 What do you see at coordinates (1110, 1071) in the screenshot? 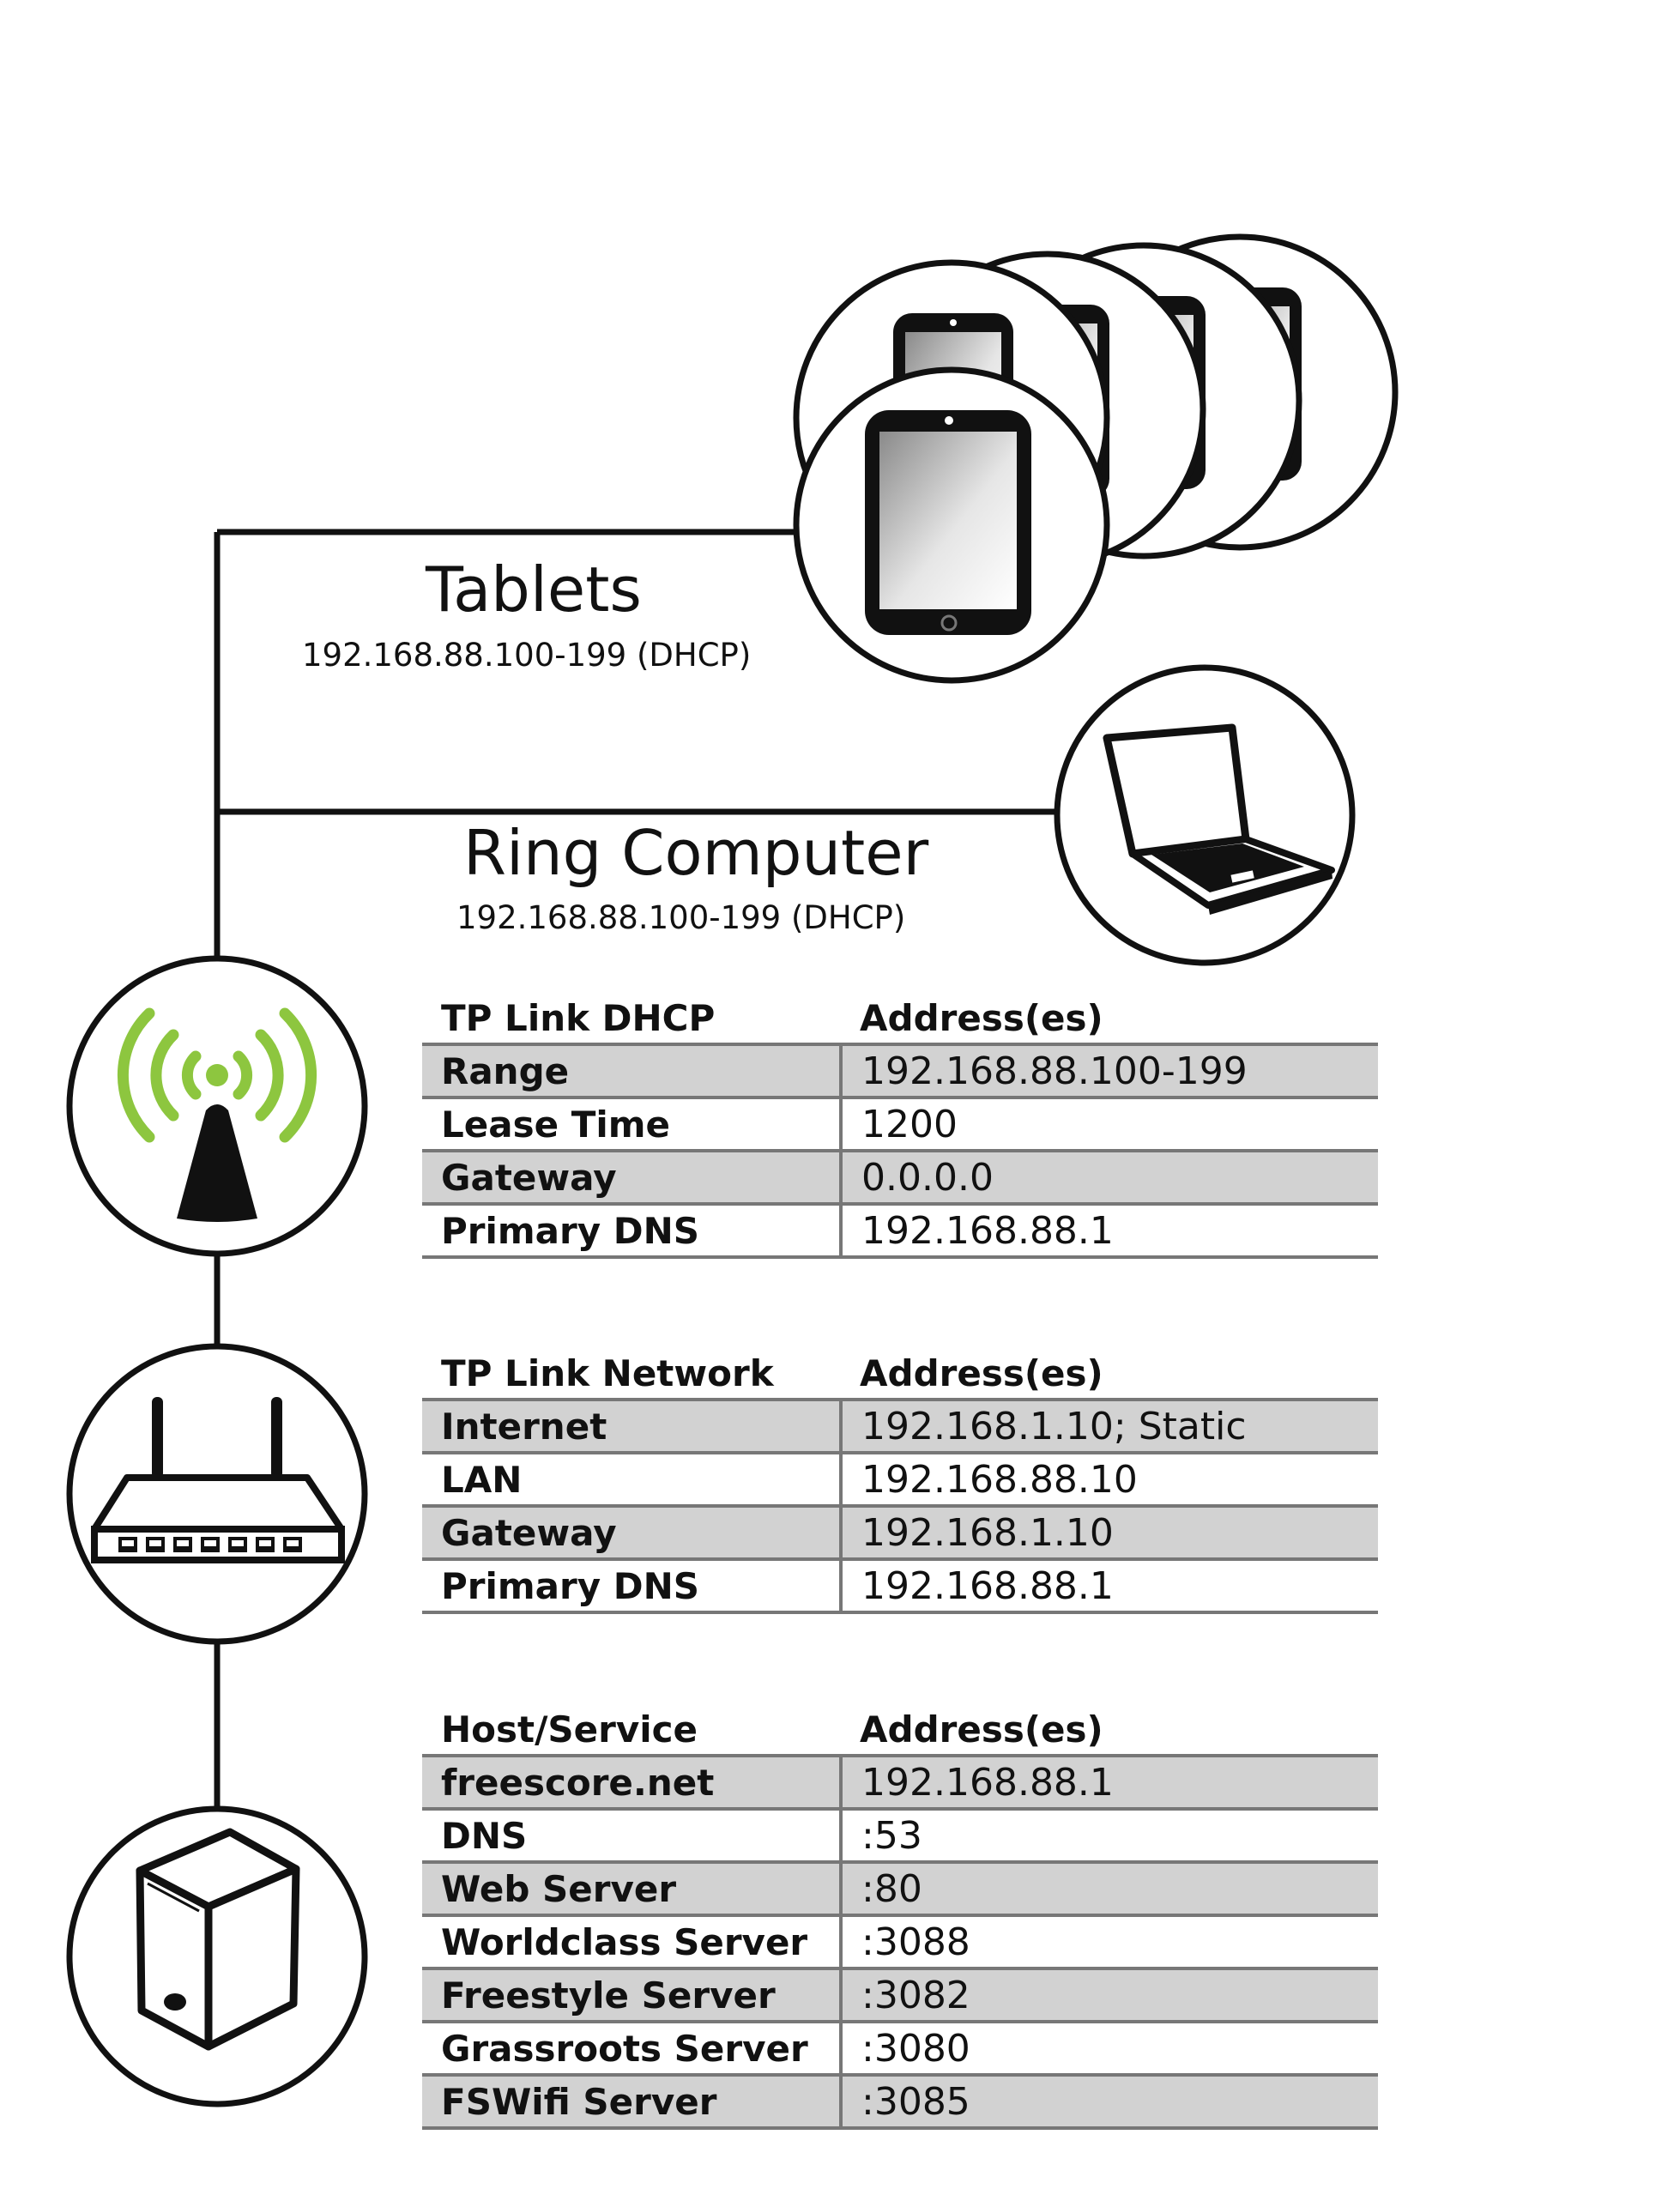
I see `row-value: 192.168.88.100-199` at bounding box center [1110, 1071].